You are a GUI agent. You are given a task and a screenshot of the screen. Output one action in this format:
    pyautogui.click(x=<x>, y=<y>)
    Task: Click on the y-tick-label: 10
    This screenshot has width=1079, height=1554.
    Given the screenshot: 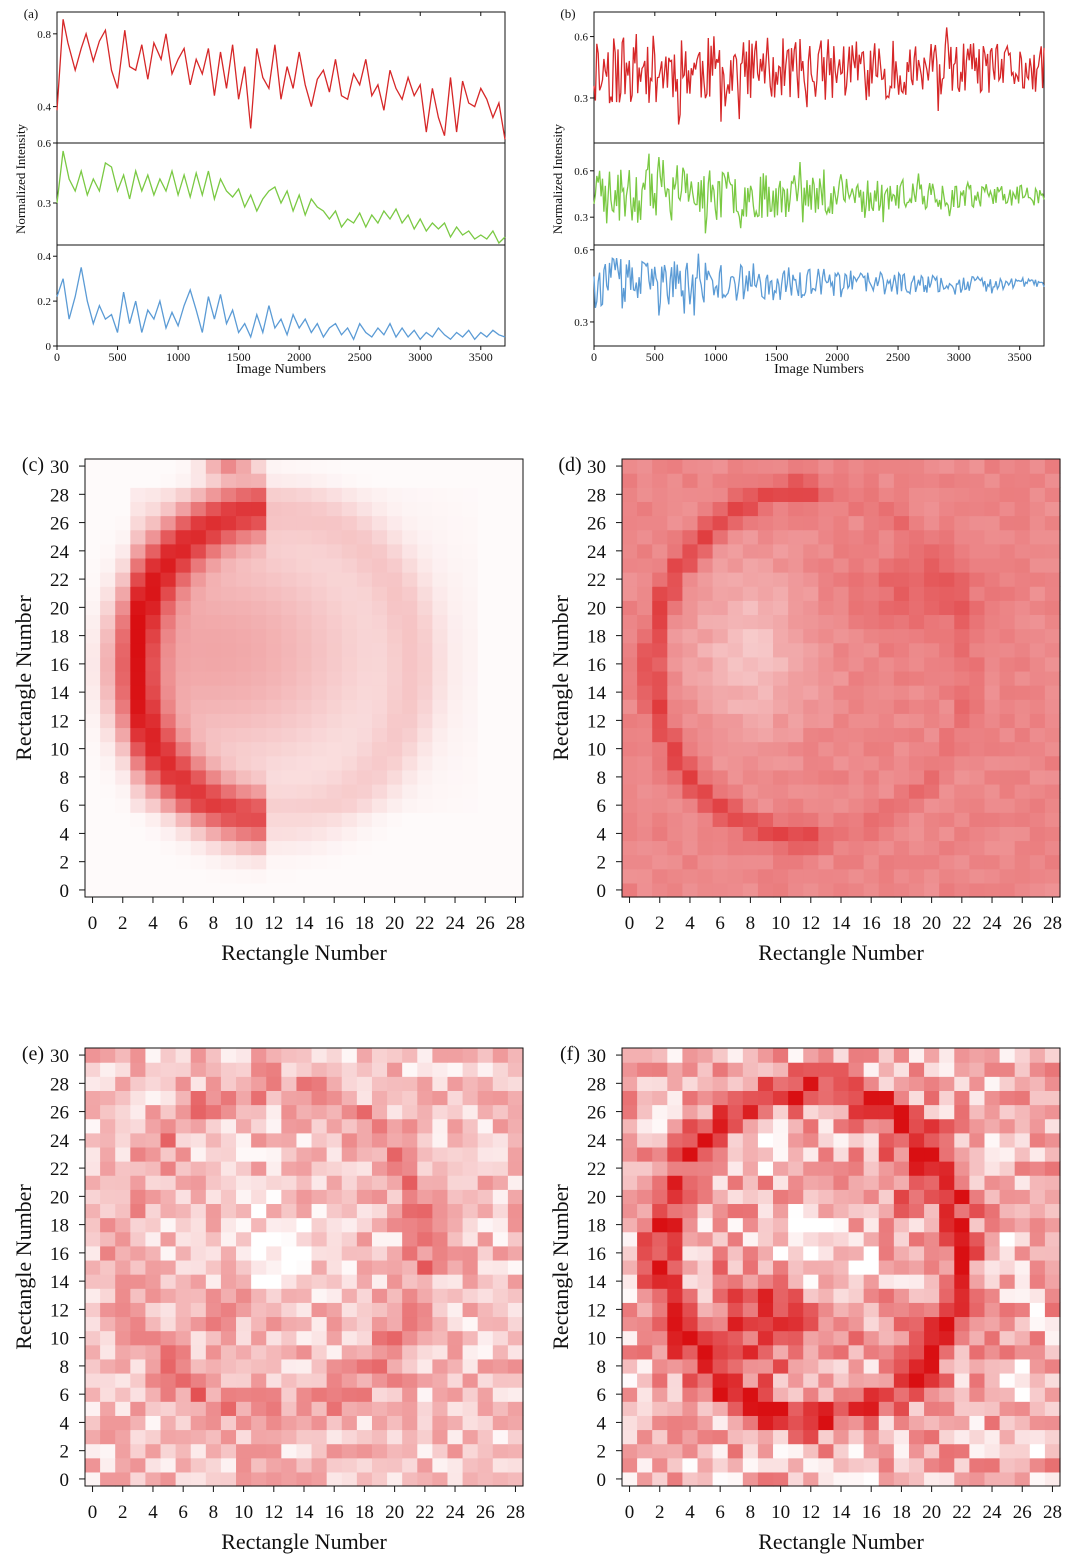 What is the action you would take?
    pyautogui.click(x=596, y=1339)
    